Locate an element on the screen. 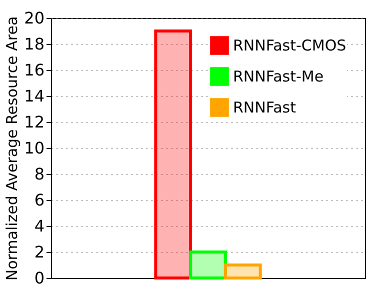 Image resolution: width=375 pixels, height=300 pixels. y-tick-label: 8 is located at coordinates (39, 174).